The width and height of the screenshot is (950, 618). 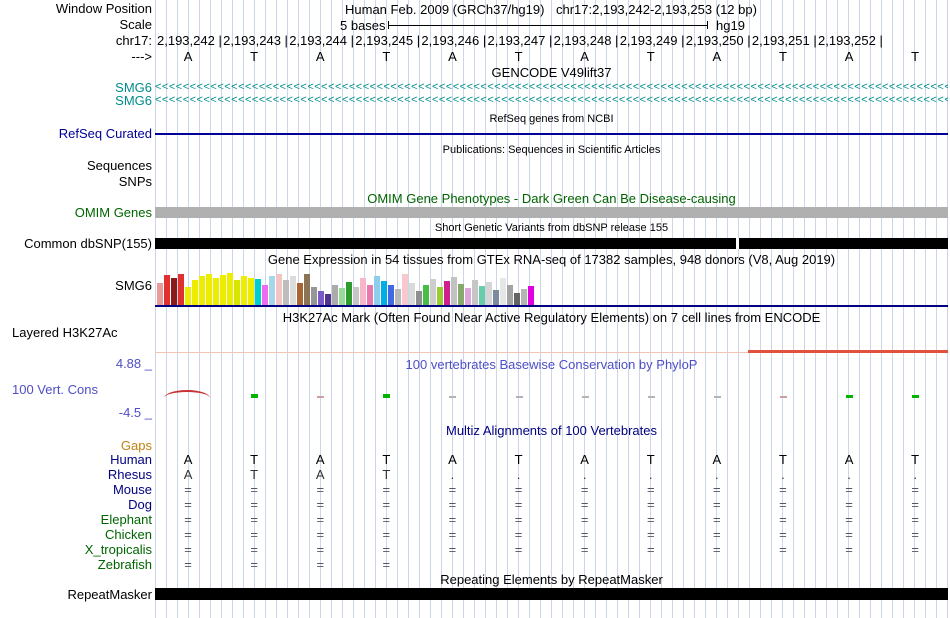 What do you see at coordinates (551, 594) in the screenshot?
I see `repeatmasker-bar` at bounding box center [551, 594].